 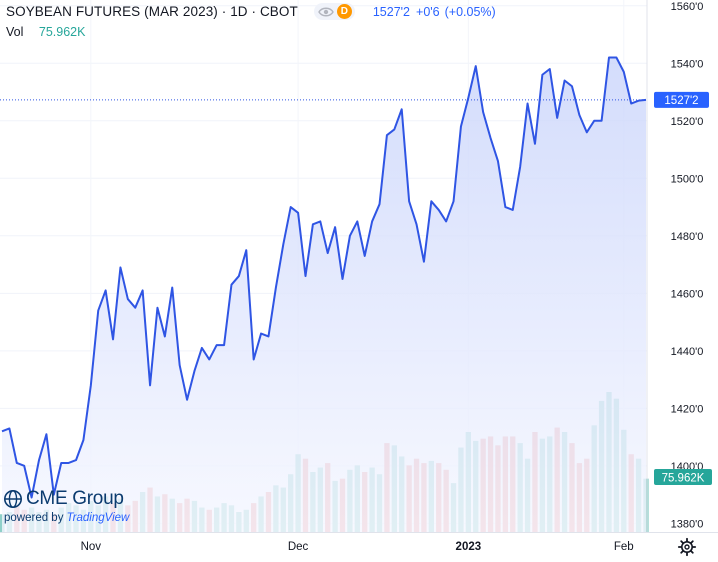 I want to click on cme-logo: CME Group powered by TradingView, so click(x=66, y=506).